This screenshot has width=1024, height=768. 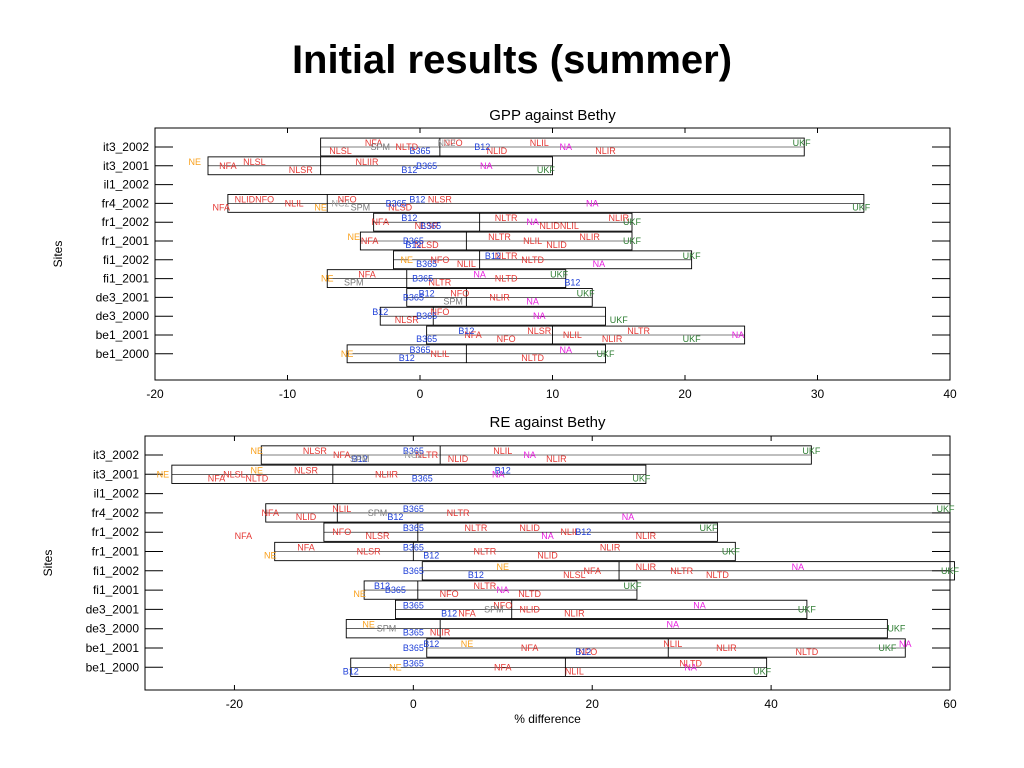 I want to click on chart1-y-axis-label: Sites, so click(x=58, y=254).